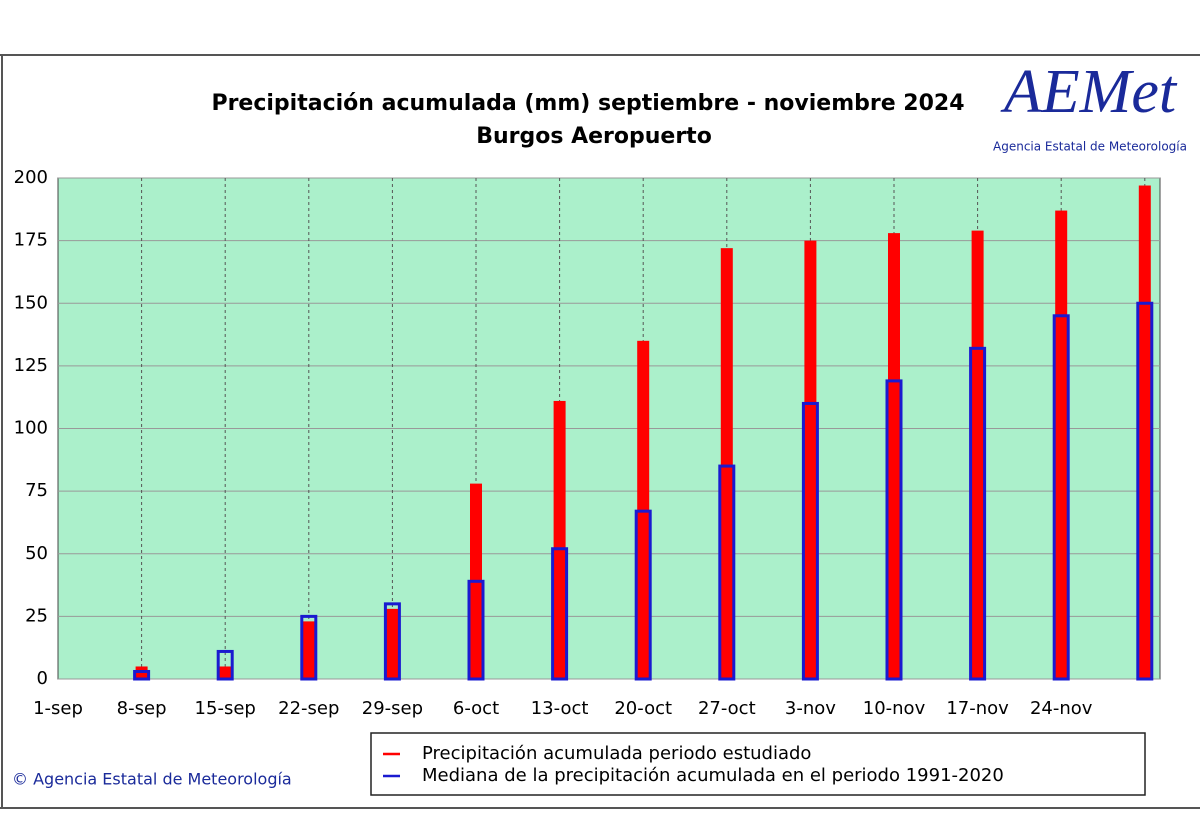 Image resolution: width=1200 pixels, height=840 pixels. I want to click on y-tick-label: 150, so click(31, 302).